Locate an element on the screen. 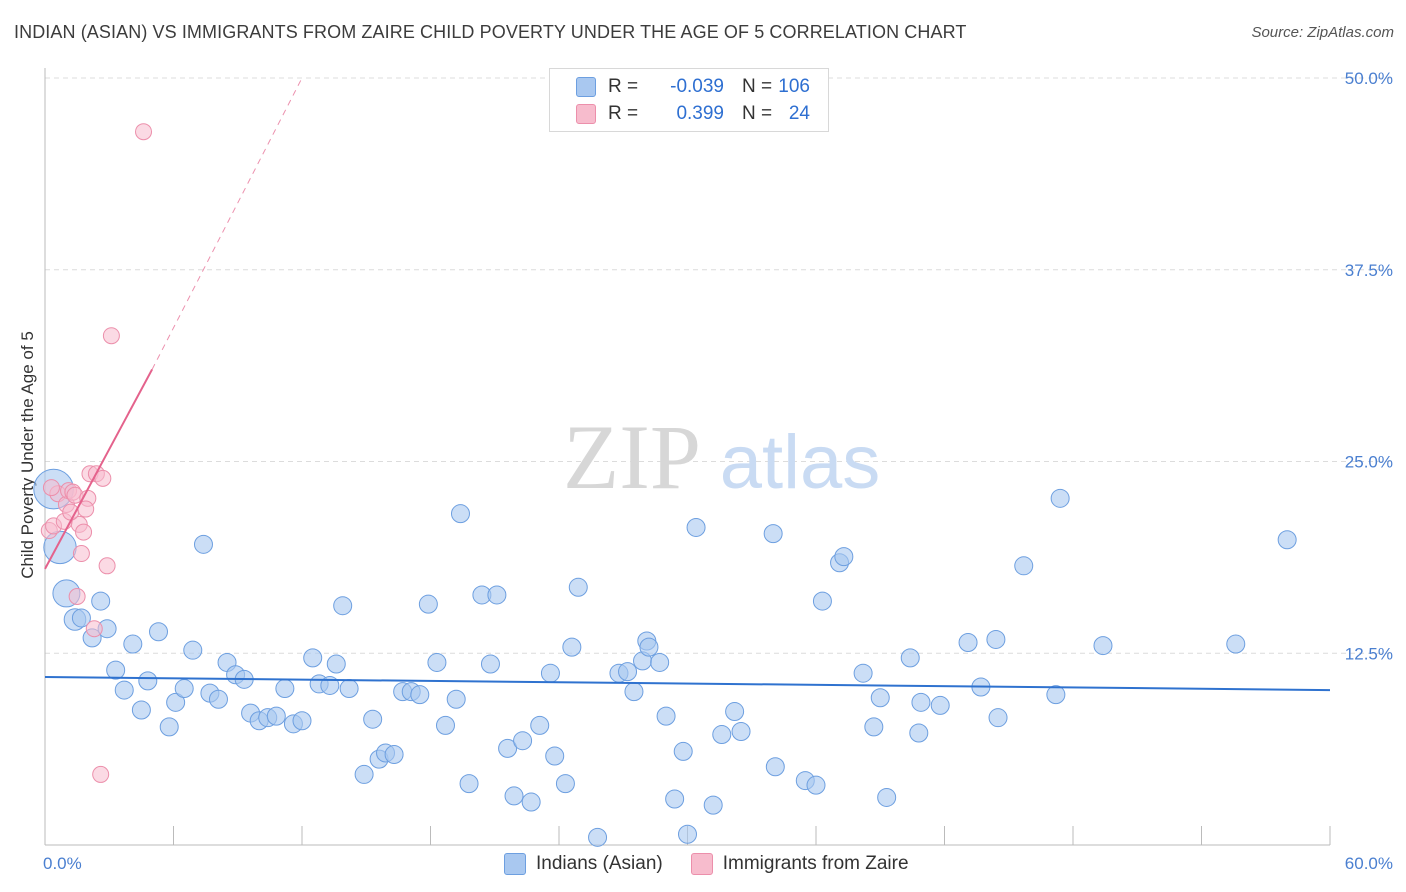 The width and height of the screenshot is (1406, 892). legend-row-zaire: R = 0.399 N = 24 is located at coordinates (693, 114).